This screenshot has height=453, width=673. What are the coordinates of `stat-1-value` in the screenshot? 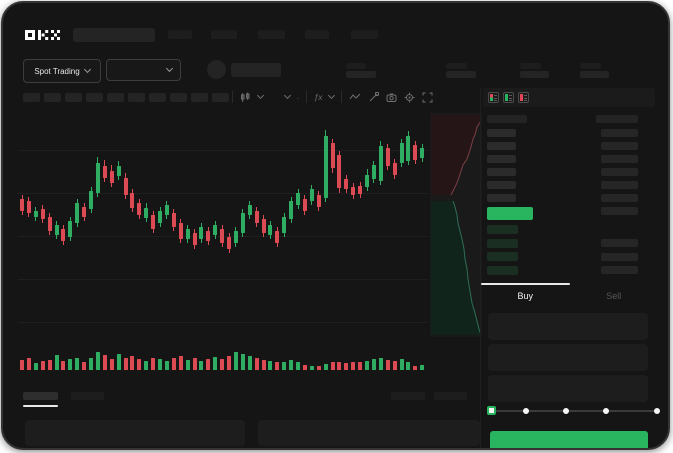 It's located at (361, 74).